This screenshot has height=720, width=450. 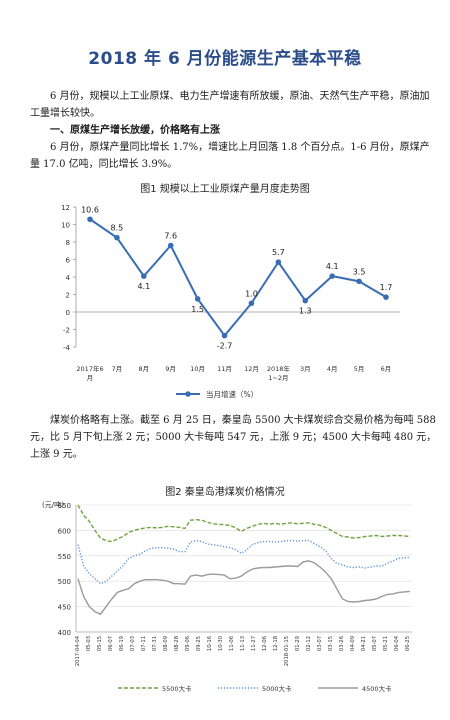 What do you see at coordinates (359, 271) in the screenshot?
I see `data-label: 3.5` at bounding box center [359, 271].